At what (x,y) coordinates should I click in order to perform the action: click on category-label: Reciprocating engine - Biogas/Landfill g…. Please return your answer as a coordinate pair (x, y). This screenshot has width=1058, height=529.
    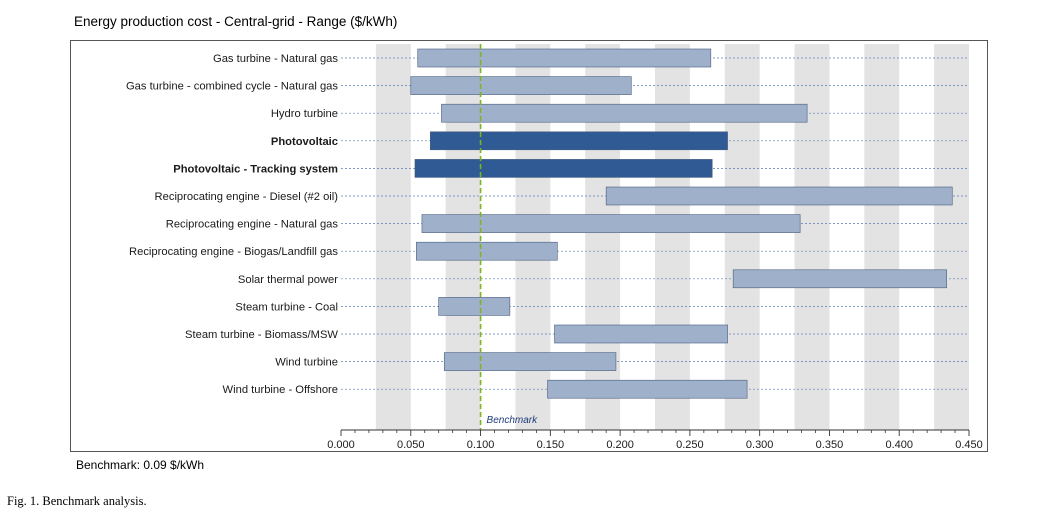
    Looking at the image, I should click on (233, 252).